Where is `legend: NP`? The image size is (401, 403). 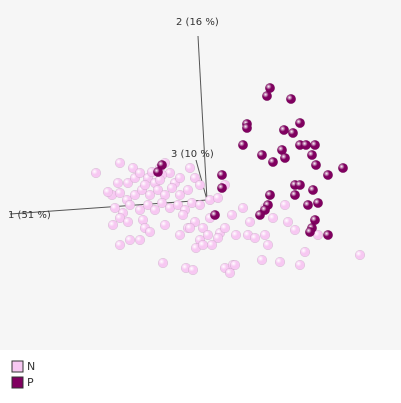 legend: NP is located at coordinates (23, 374).